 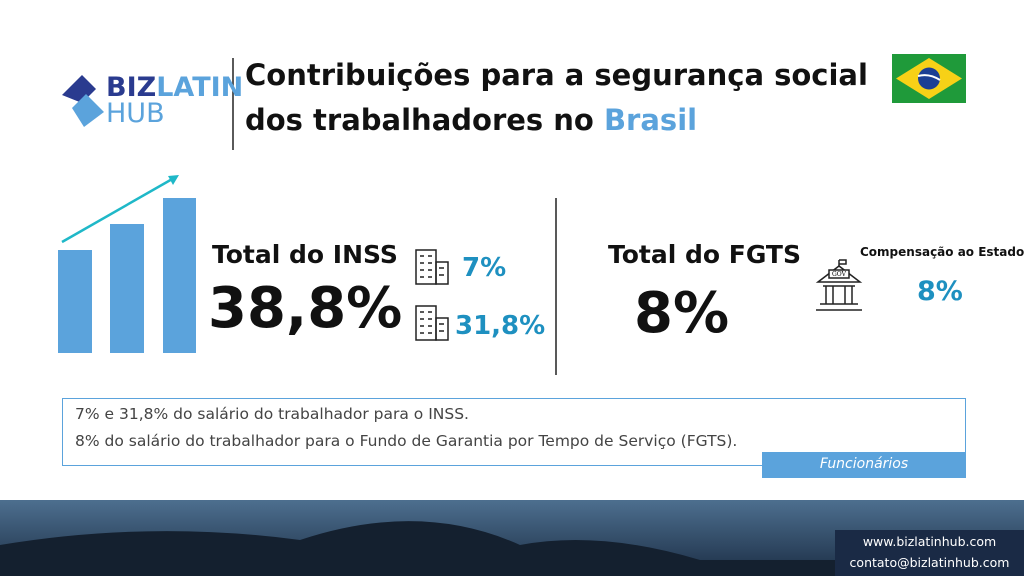 What do you see at coordinates (704, 254) in the screenshot?
I see `fgts-label: Total do FGTS` at bounding box center [704, 254].